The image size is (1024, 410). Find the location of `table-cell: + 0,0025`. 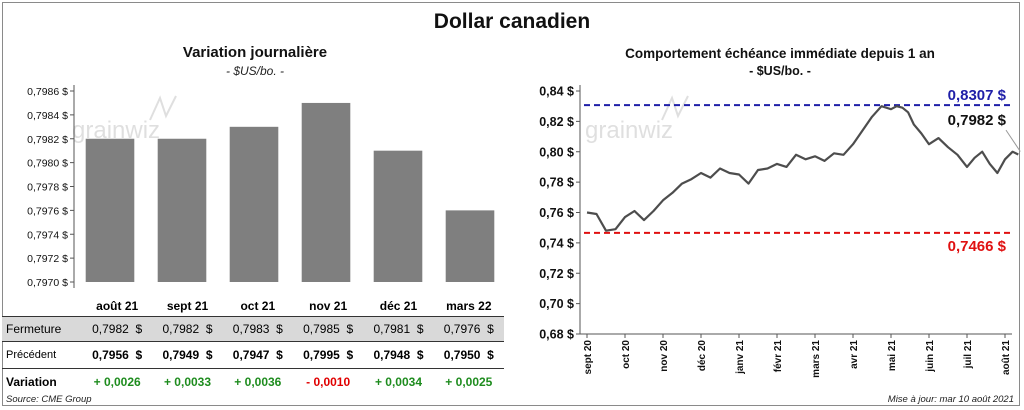

table-cell: + 0,0025 is located at coordinates (469, 382).